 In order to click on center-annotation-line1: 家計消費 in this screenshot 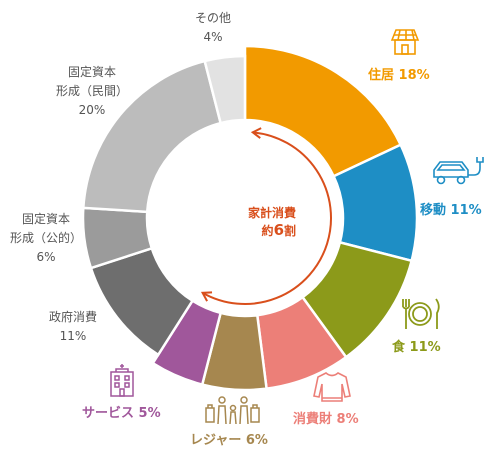, I will do `click(272, 213)`.